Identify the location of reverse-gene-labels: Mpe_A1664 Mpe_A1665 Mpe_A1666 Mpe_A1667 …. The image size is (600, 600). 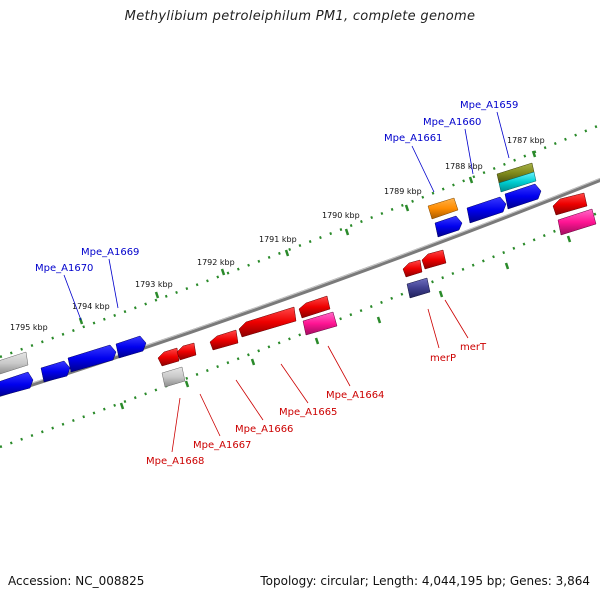
(316, 404).